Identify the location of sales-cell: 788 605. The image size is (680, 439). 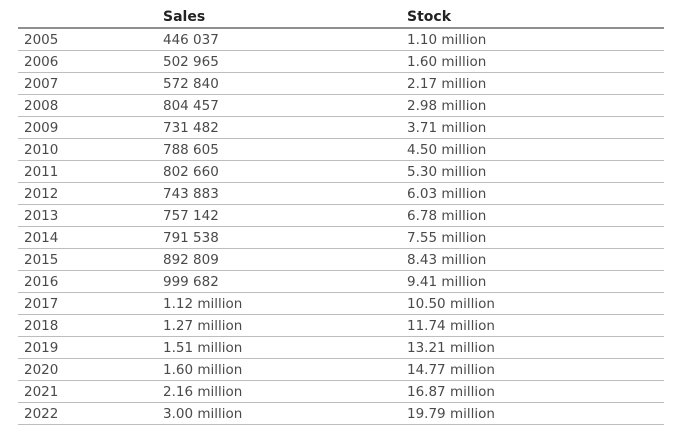
(285, 149).